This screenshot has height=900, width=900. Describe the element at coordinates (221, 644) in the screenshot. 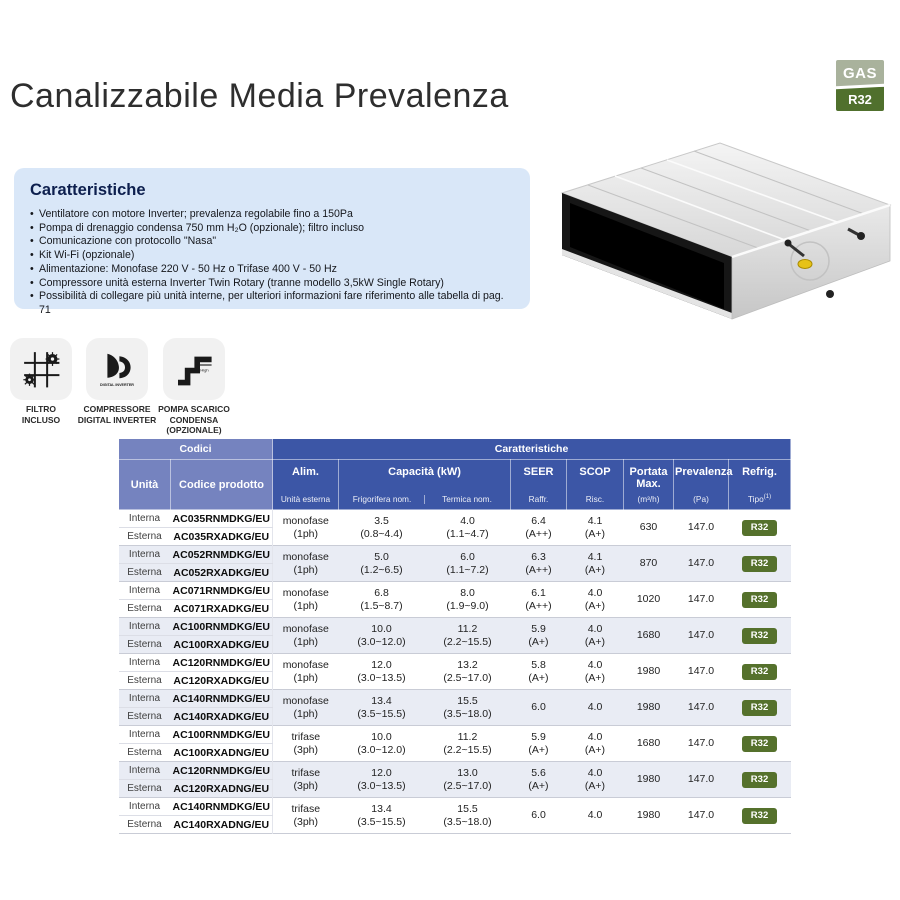

I see `product-code-esterna: AC100RXADKG/EU` at that location.